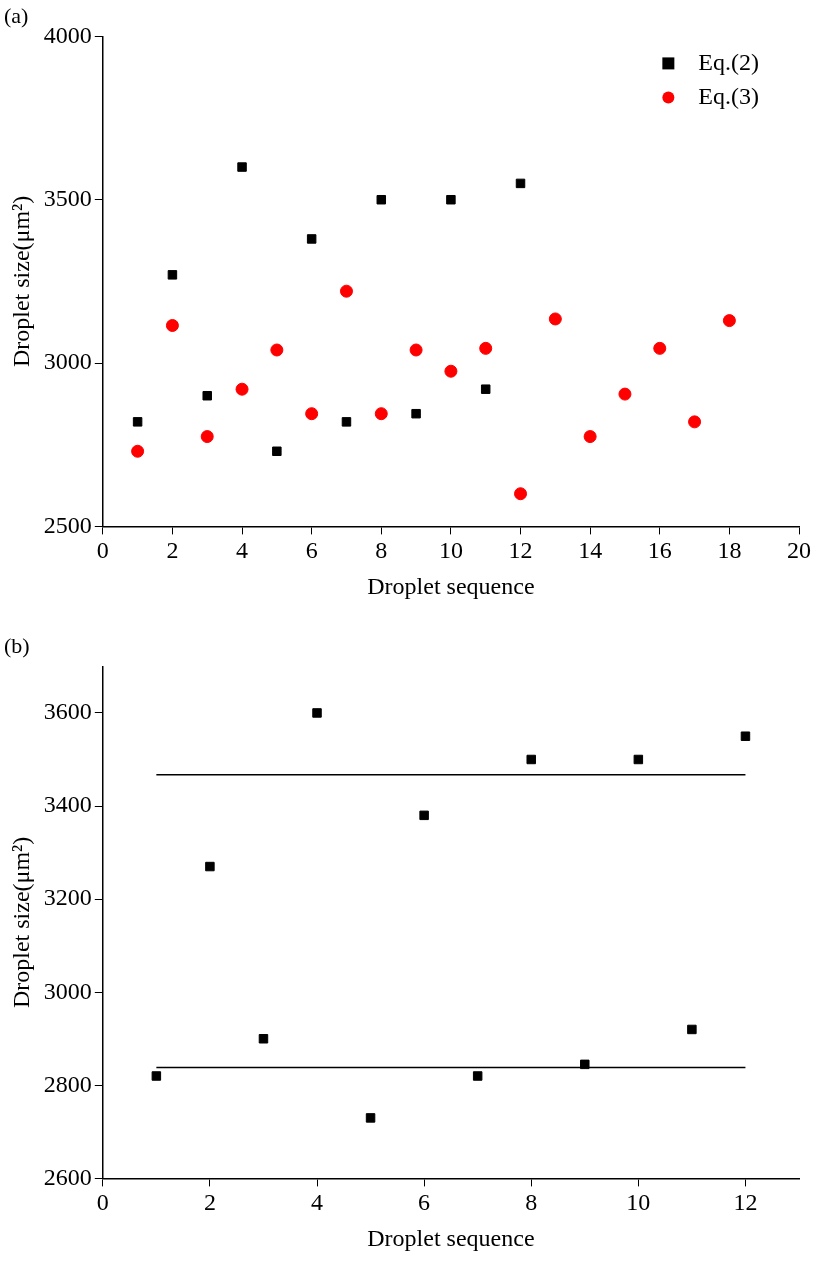 Image resolution: width=821 pixels, height=1262 pixels. I want to click on y-tick-label: 2800, so click(67, 1083).